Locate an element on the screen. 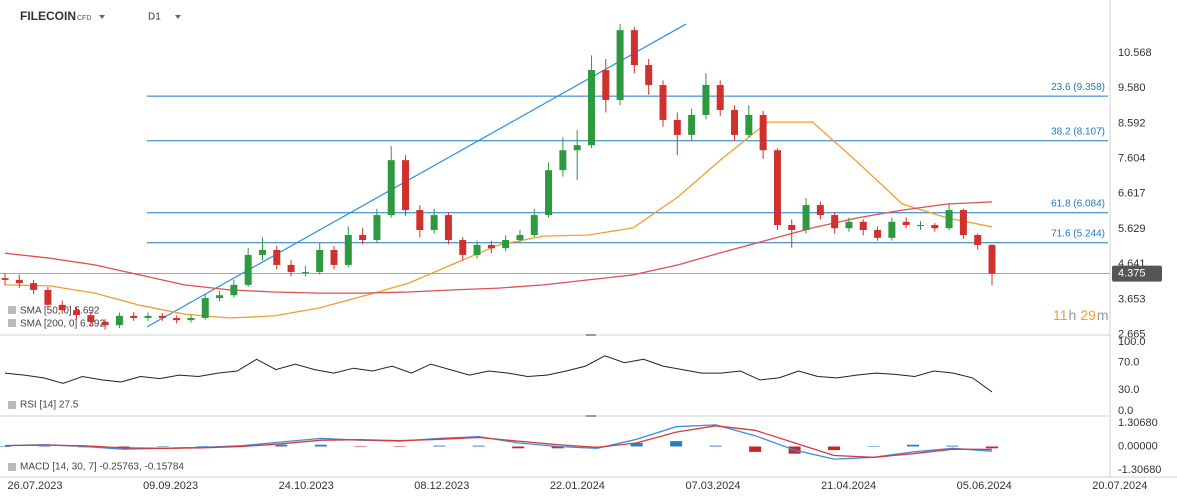 The image size is (1177, 501). indicator-icons is located at coordinates (12, 388).